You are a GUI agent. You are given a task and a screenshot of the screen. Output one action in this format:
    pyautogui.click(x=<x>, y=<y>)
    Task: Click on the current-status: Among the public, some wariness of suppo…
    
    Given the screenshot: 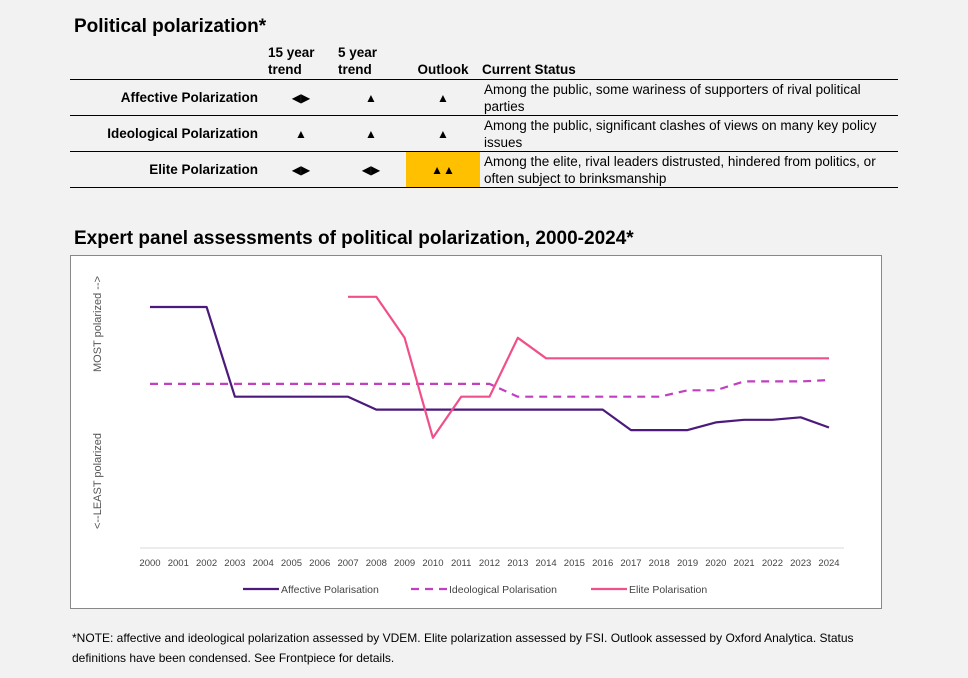 What is the action you would take?
    pyautogui.click(x=689, y=97)
    